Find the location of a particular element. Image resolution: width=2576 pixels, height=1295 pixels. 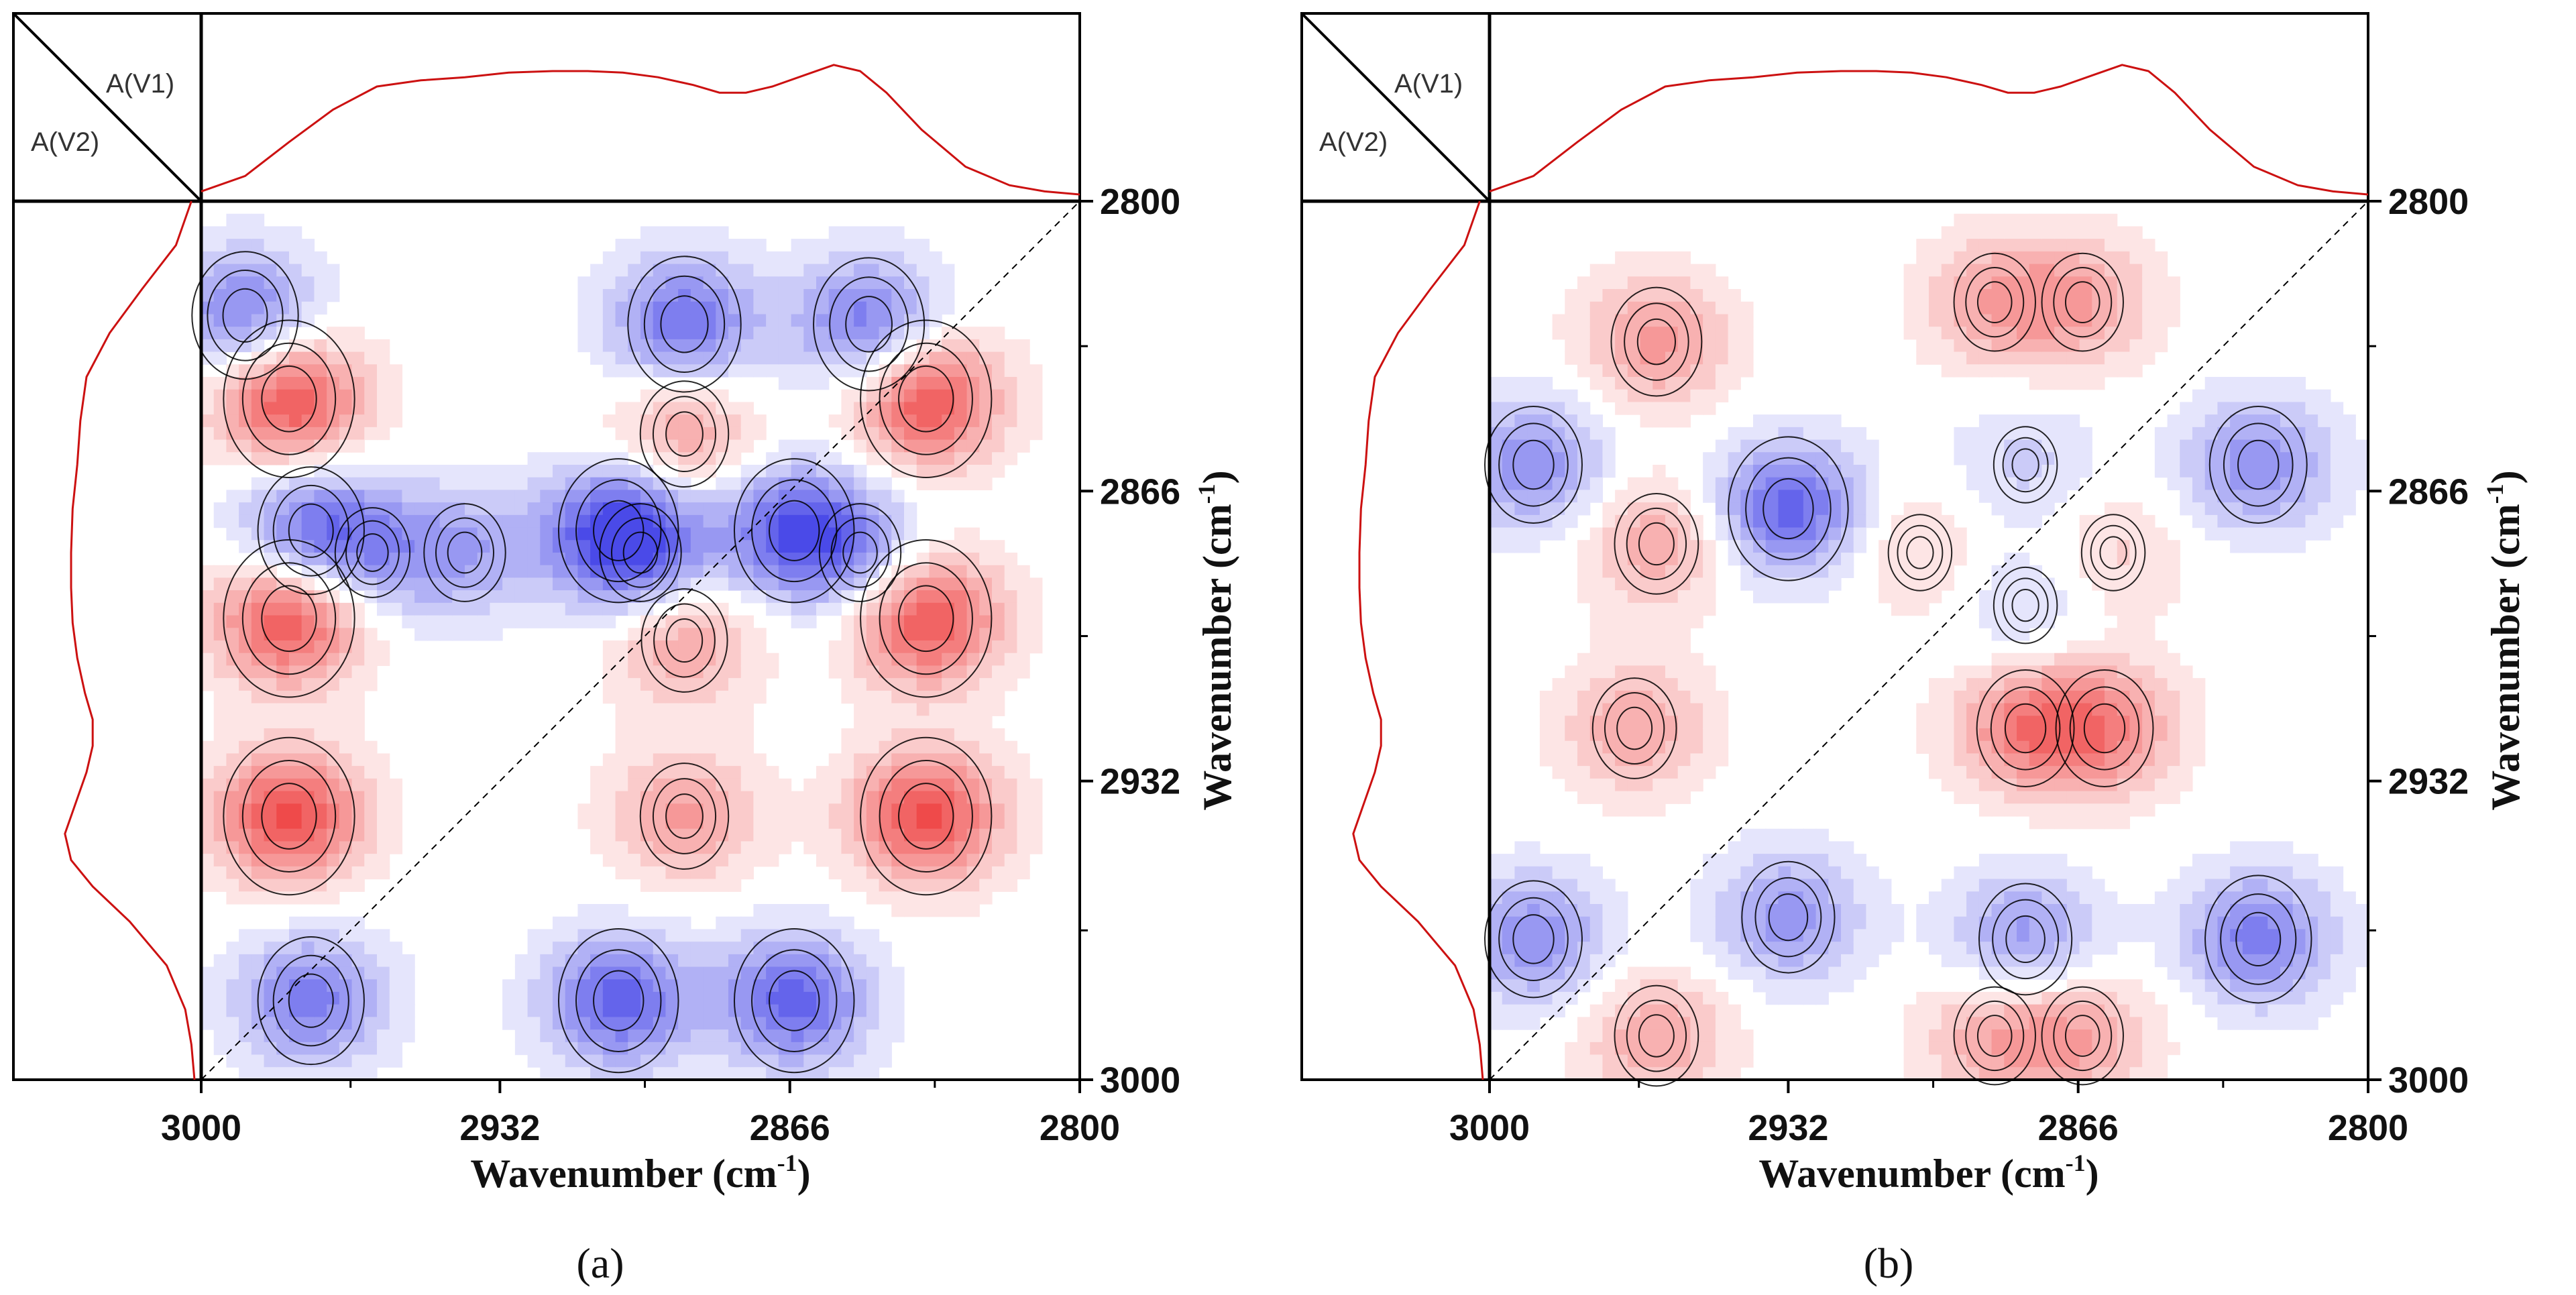

panel-label: (a) is located at coordinates (600, 1263).